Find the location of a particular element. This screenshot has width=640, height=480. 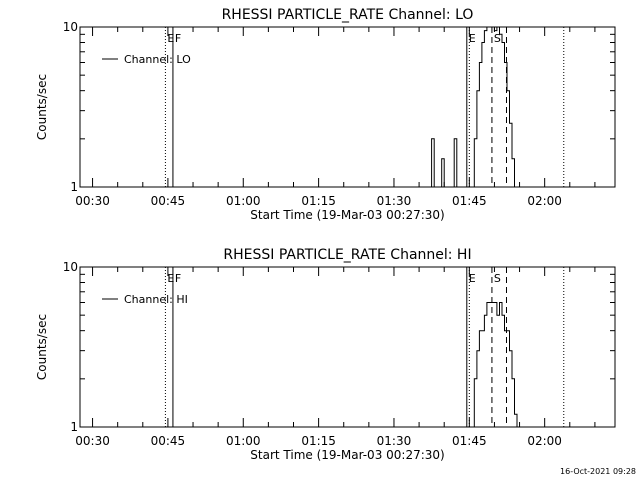

legend-label: Channel: HI is located at coordinates (156, 299).